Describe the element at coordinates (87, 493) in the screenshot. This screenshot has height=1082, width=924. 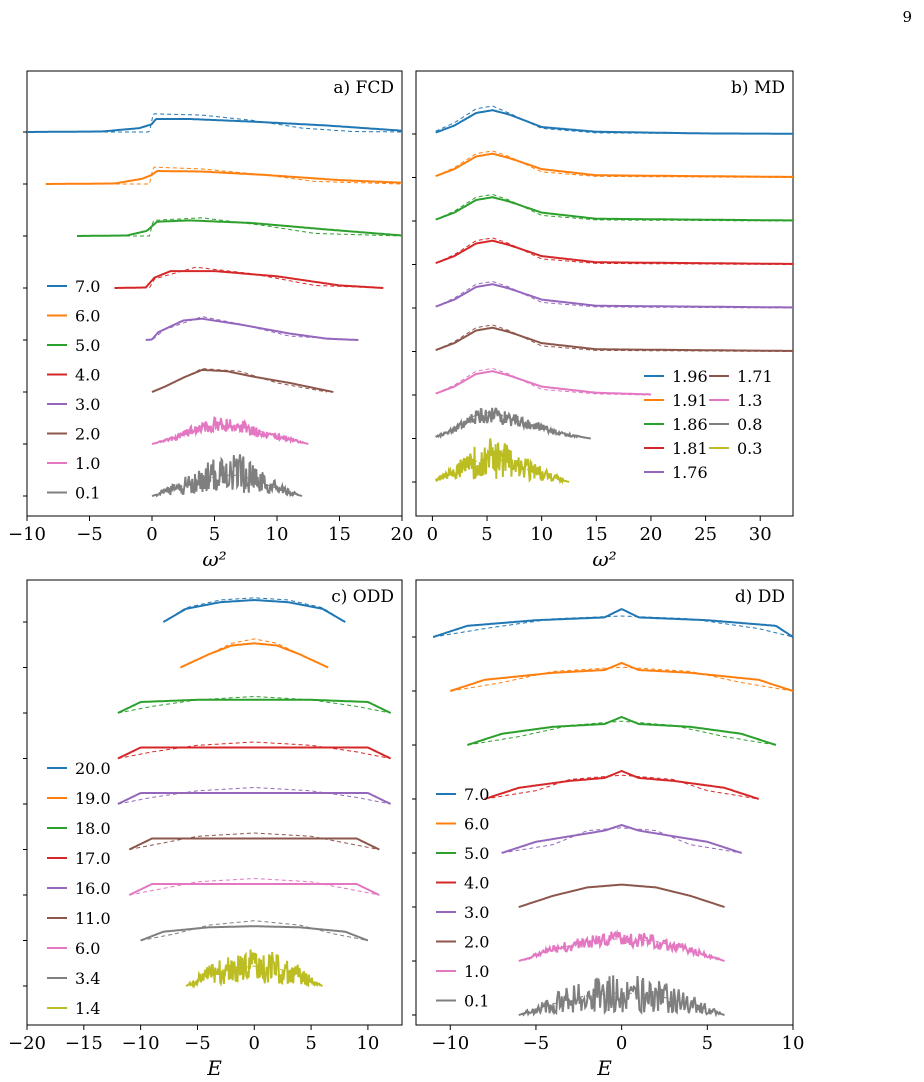
I see `legend-label: 0.1` at that location.